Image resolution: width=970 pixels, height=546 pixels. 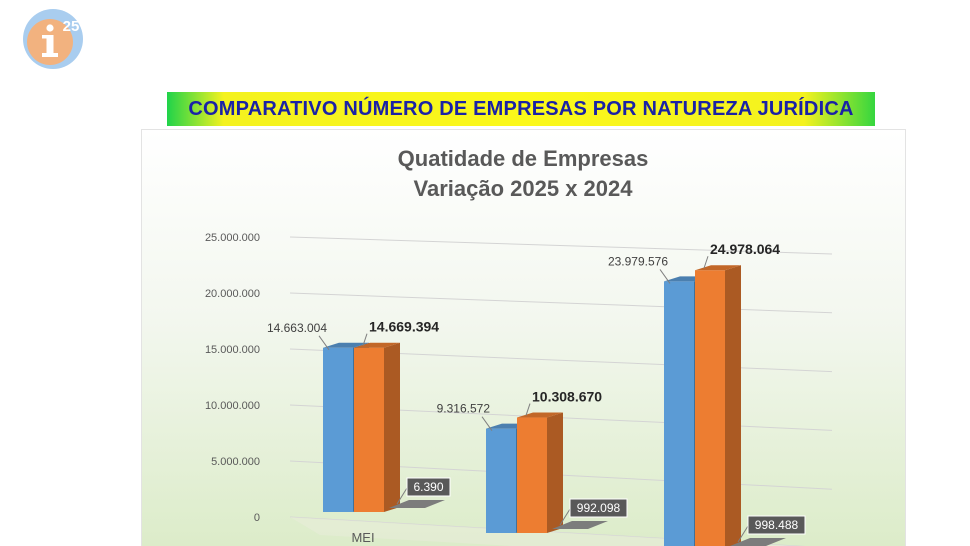 What do you see at coordinates (501, 480) in the screenshot?
I see `bar-series1-1-front` at bounding box center [501, 480].